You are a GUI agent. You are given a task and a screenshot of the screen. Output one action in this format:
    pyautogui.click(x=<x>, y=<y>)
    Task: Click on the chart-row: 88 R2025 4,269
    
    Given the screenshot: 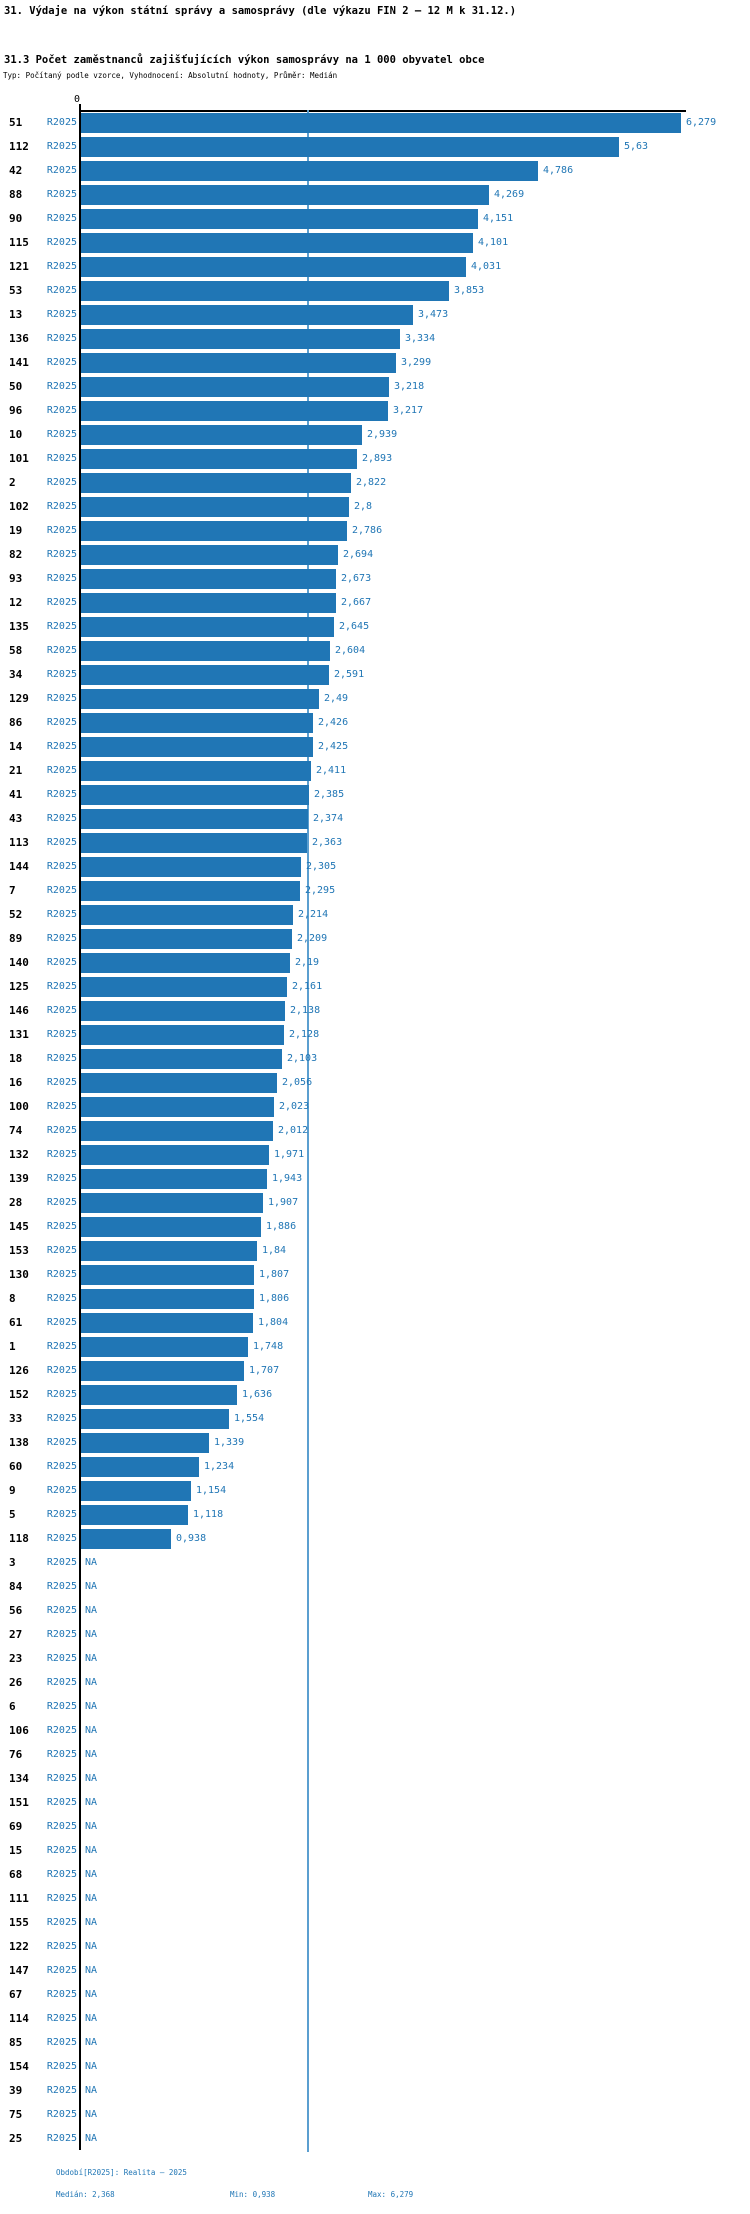 What is the action you would take?
    pyautogui.click(x=375, y=197)
    